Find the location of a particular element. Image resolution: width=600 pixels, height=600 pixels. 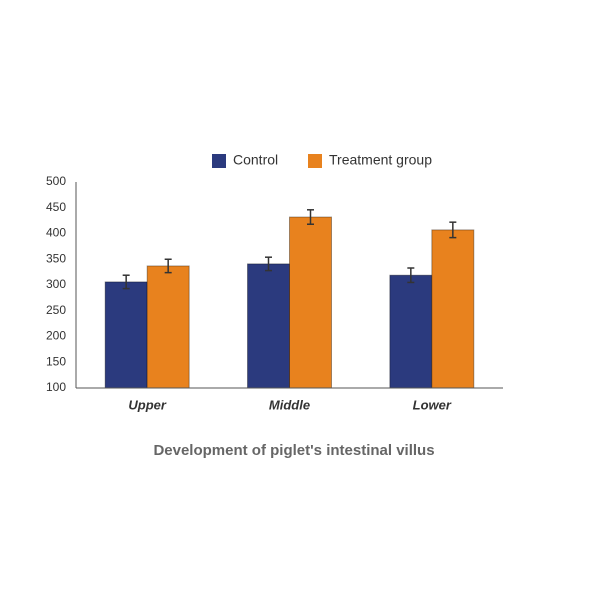

y-tick-label: 350 is located at coordinates (56, 258).